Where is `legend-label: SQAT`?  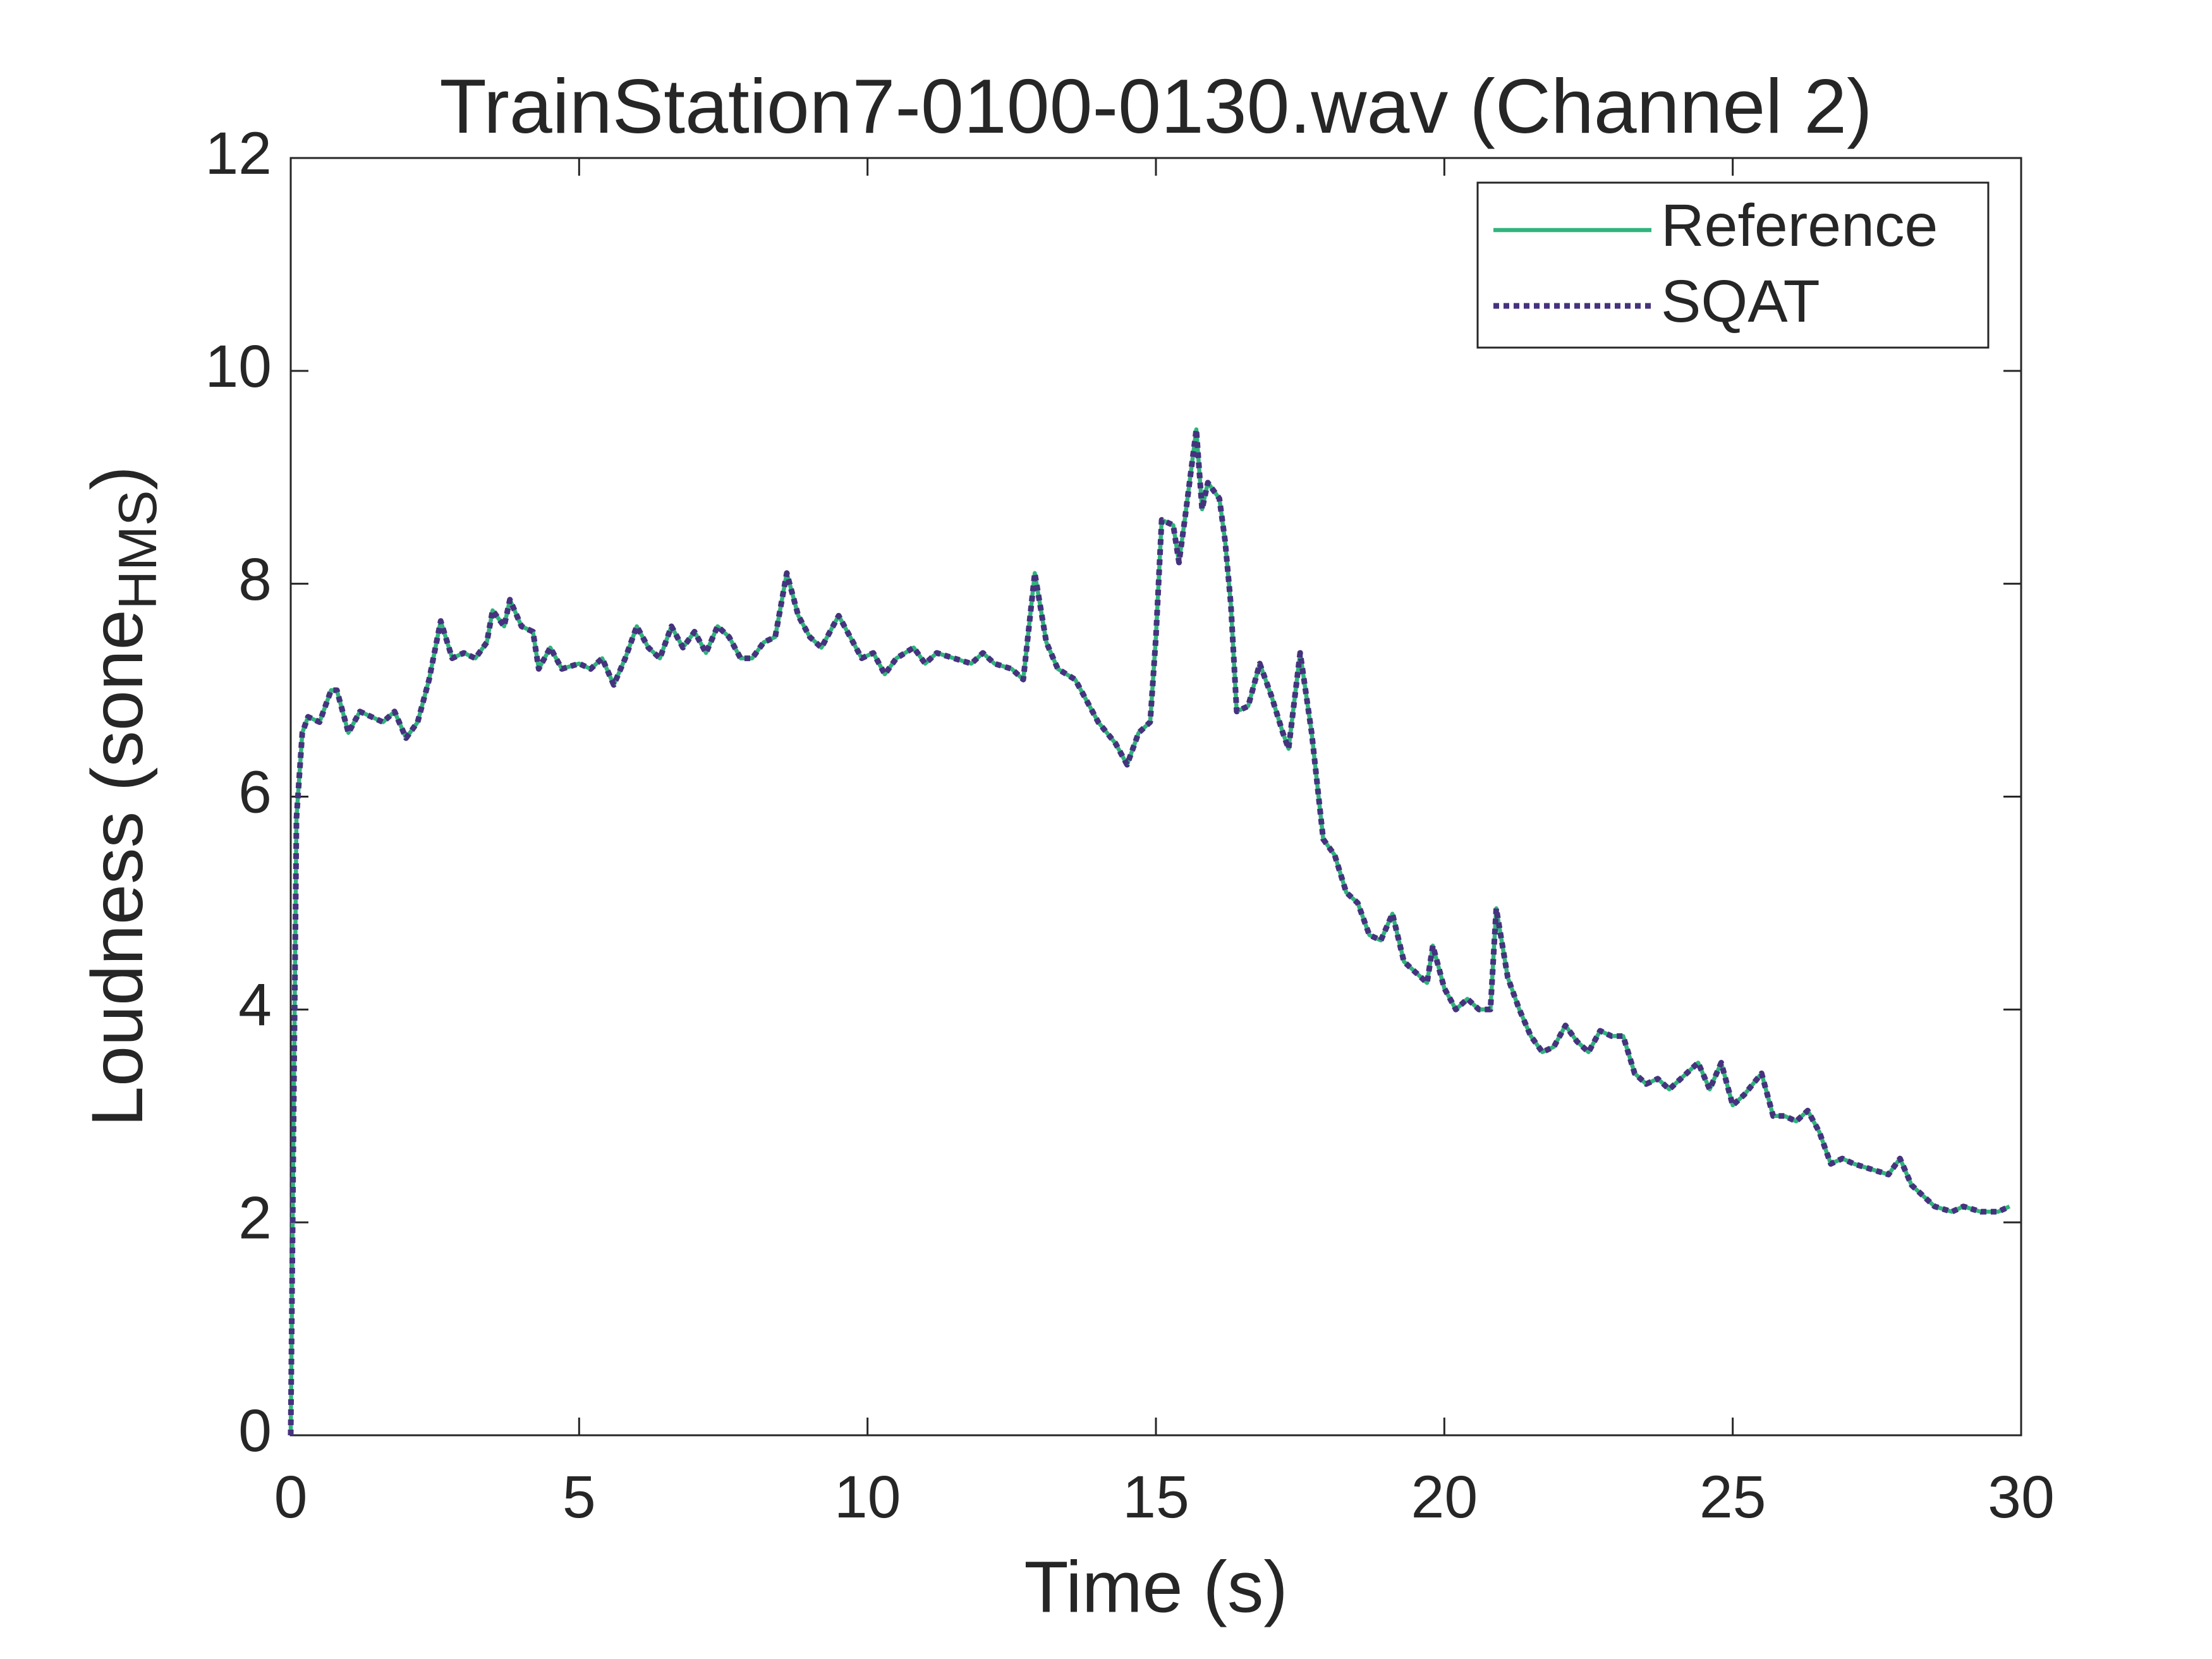 legend-label: SQAT is located at coordinates (1740, 301).